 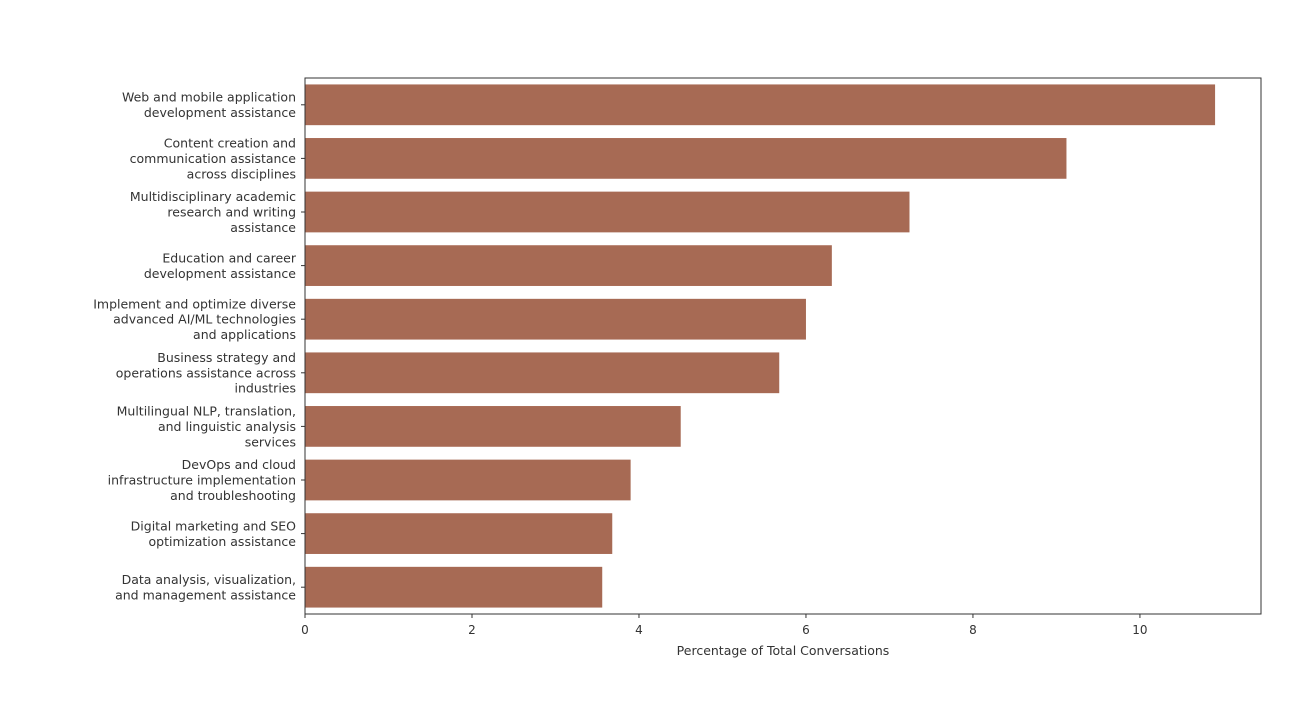 I want to click on x-tick-label-2: 2, so click(x=472, y=630).